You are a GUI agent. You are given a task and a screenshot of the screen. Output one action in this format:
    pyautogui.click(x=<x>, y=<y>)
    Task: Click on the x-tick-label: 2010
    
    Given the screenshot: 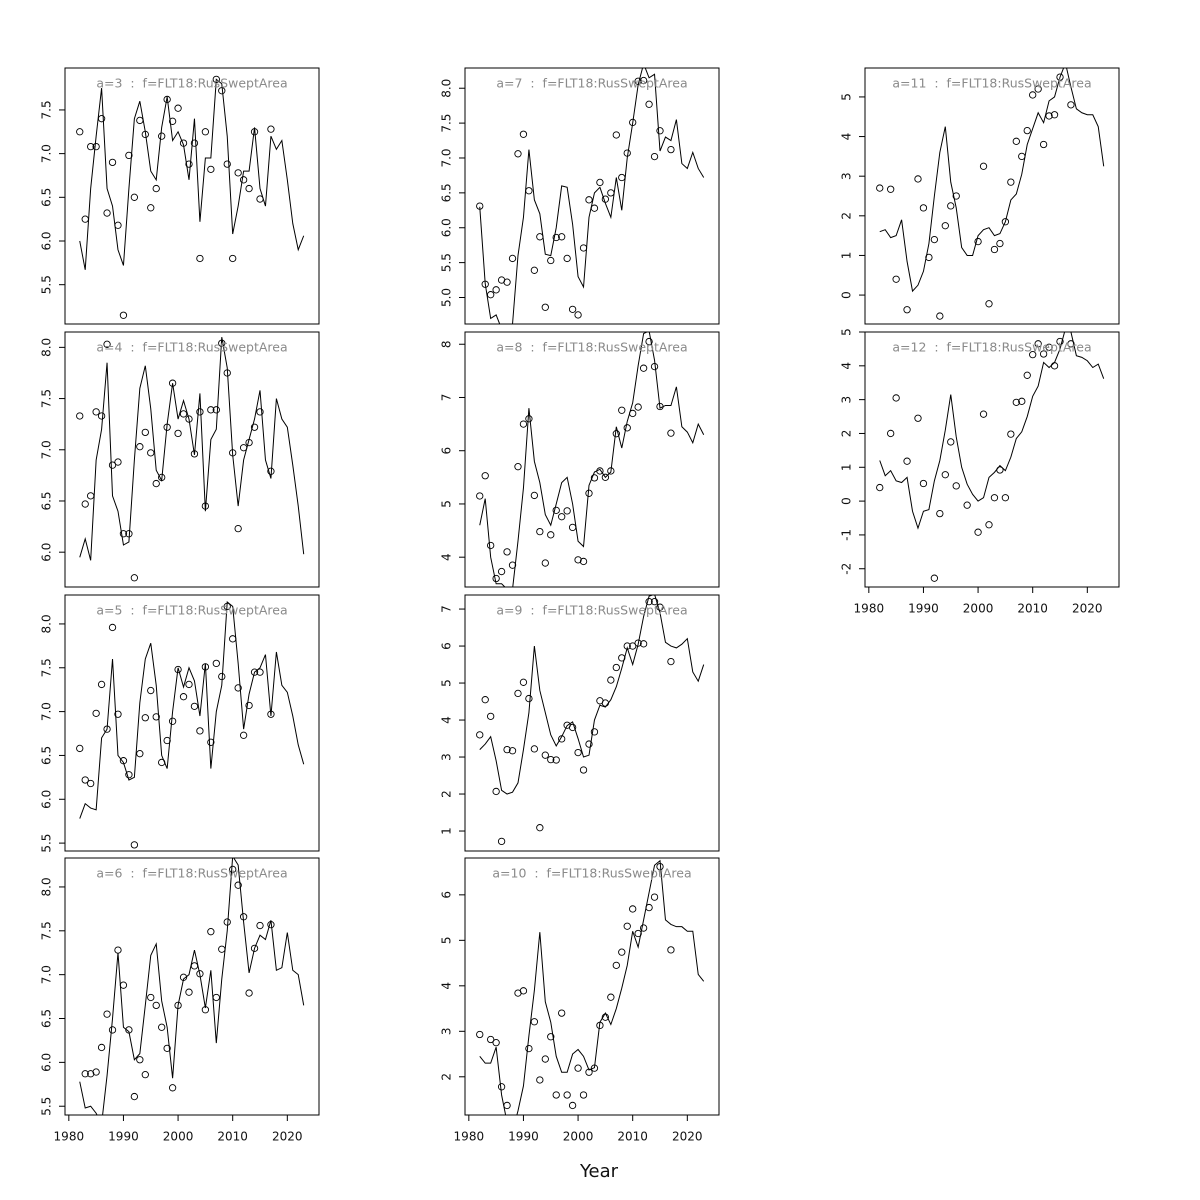 What is the action you would take?
    pyautogui.click(x=632, y=1137)
    